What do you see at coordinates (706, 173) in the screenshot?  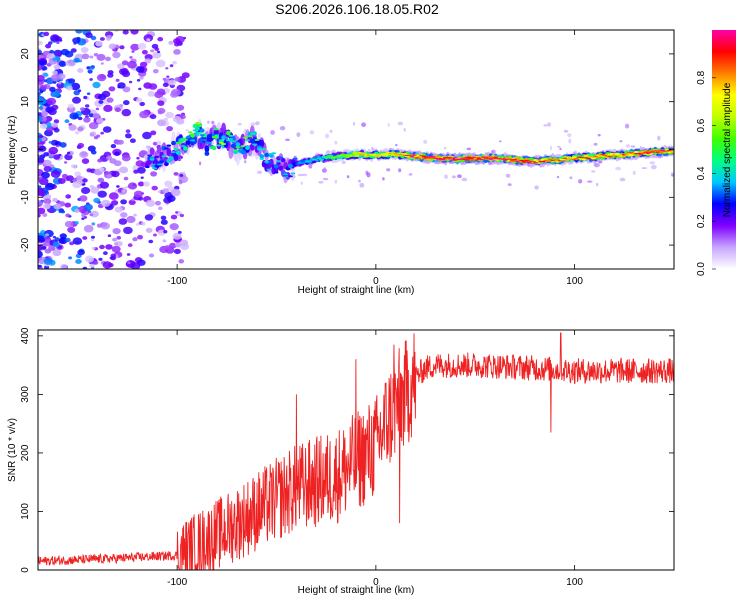 I see `colorbar-ticks: 0.0 0.2 0.4 0.6 0.8` at bounding box center [706, 173].